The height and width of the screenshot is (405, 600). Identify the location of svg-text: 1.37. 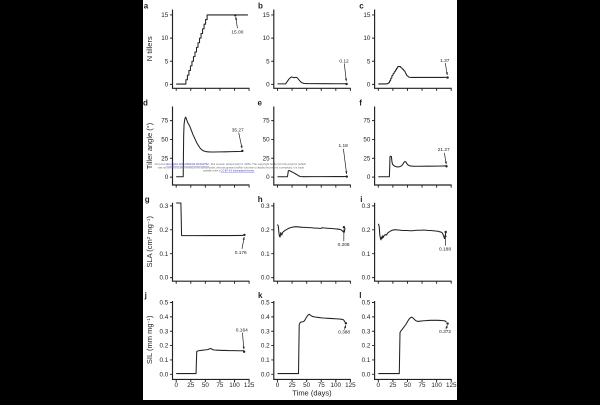
(445, 61).